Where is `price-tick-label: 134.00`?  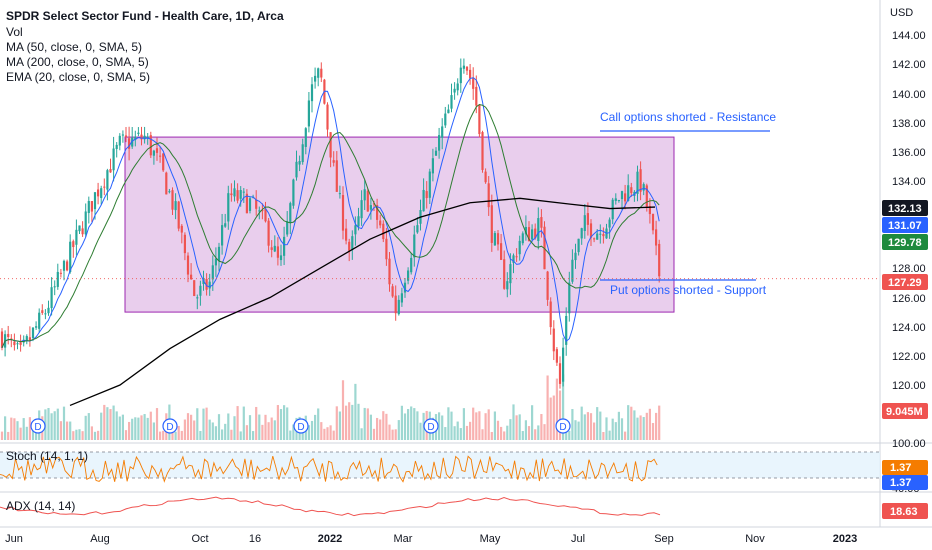 price-tick-label: 134.00 is located at coordinates (909, 182).